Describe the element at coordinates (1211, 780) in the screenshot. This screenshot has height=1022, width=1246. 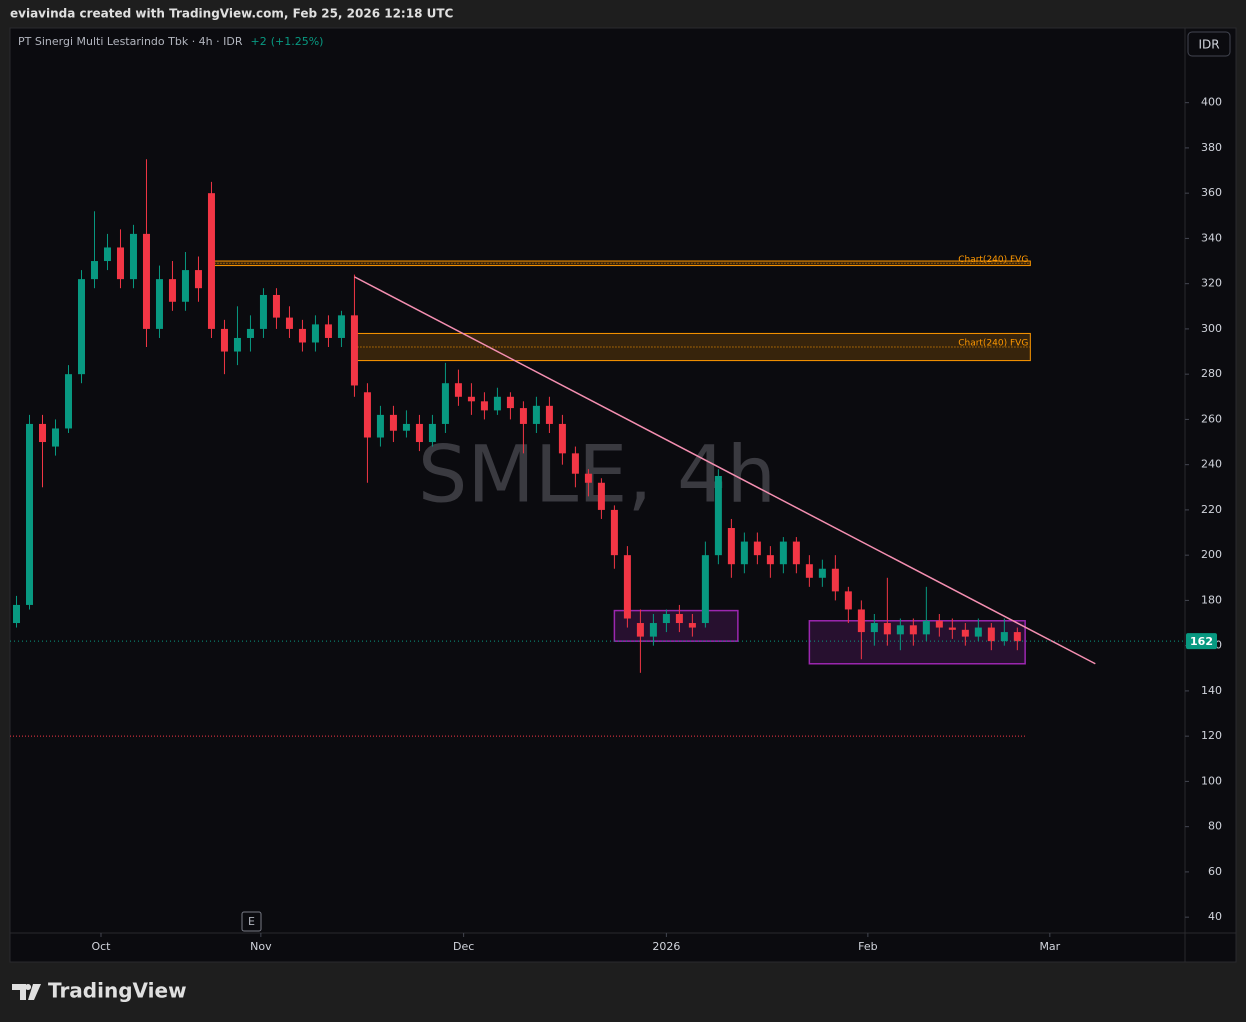
I see `y-tick-label: 100` at that location.